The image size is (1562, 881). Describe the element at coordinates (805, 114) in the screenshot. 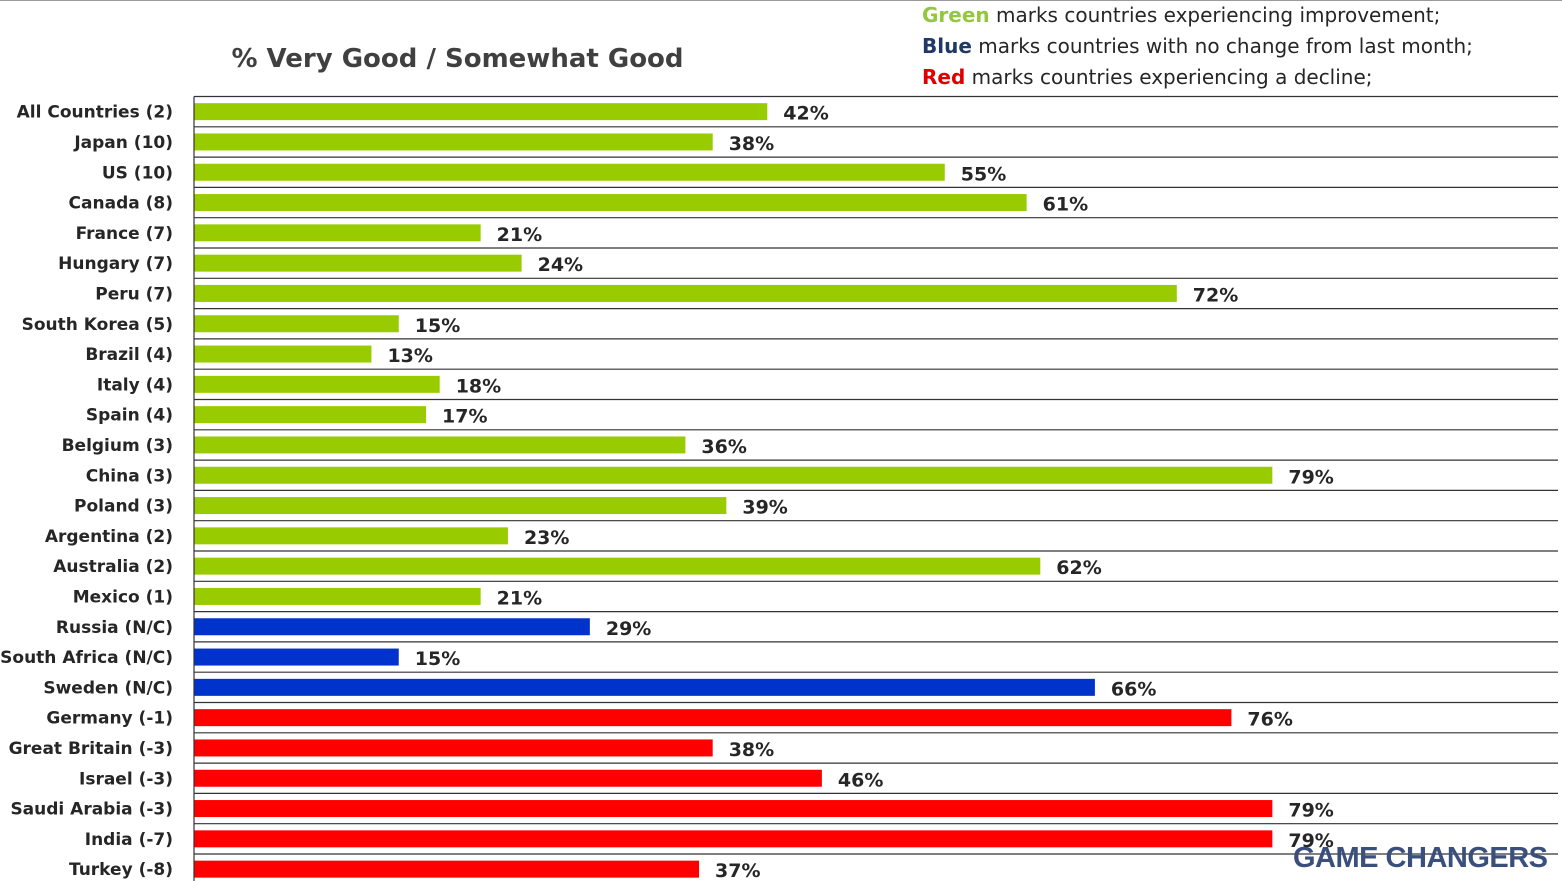

I see `value-label: 42%` at that location.